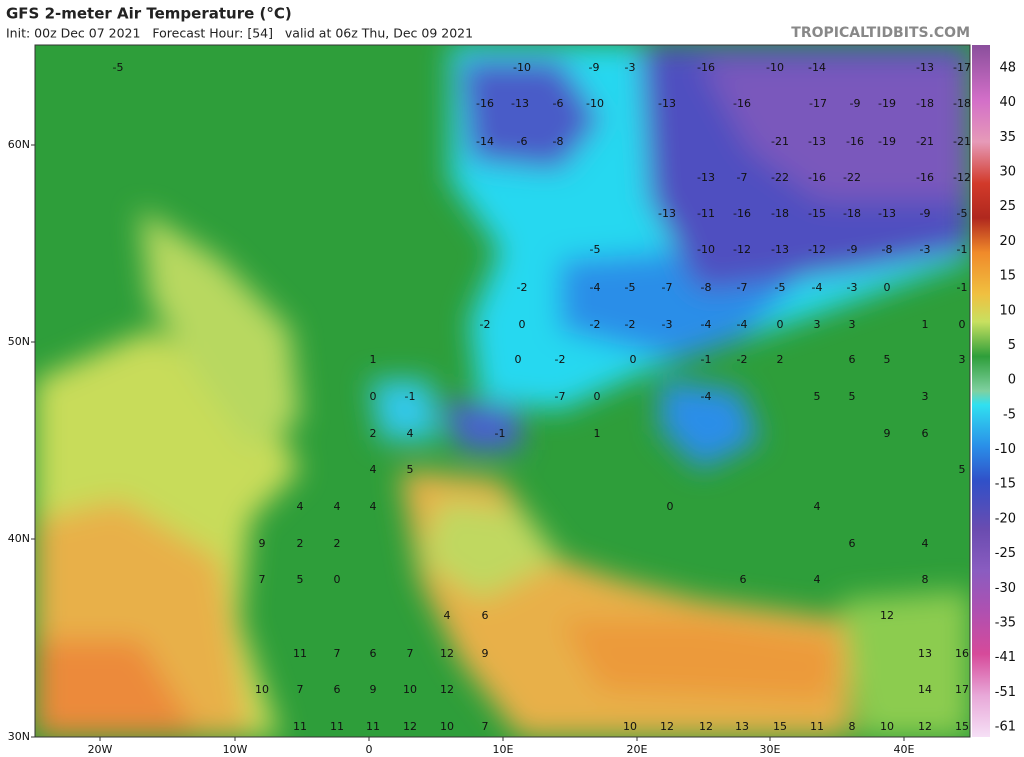  I want to click on temperature-label: 10, so click(630, 726).